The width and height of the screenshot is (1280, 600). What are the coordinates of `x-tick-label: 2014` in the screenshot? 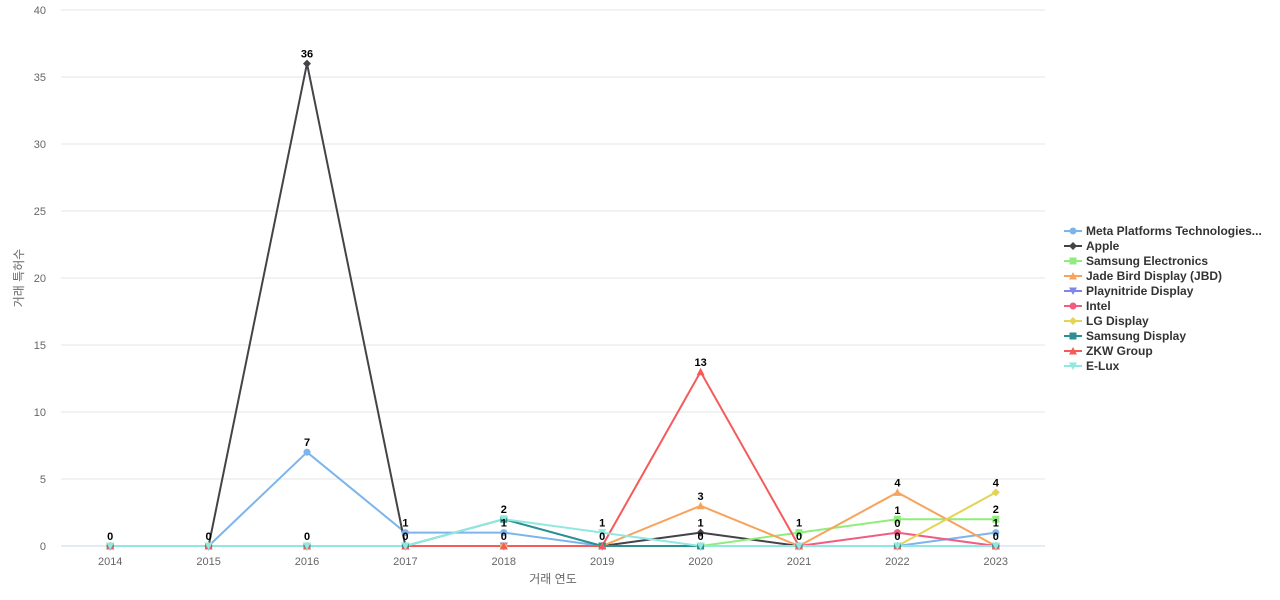 It's located at (110, 562).